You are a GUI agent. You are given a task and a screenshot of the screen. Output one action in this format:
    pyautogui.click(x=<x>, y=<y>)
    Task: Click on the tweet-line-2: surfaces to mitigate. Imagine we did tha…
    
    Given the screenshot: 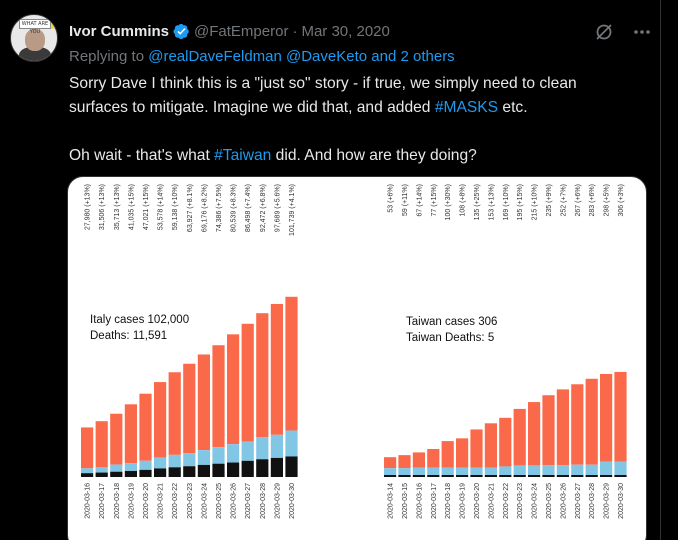 What is the action you would take?
    pyautogui.click(x=298, y=107)
    